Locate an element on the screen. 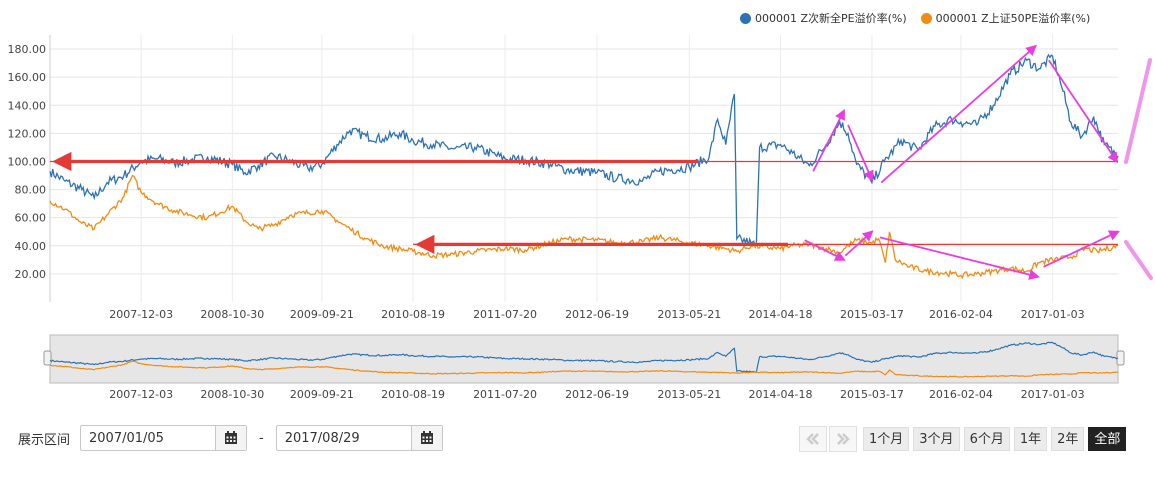 The width and height of the screenshot is (1155, 484). x-tick-label: 2012-06-19 is located at coordinates (597, 314).